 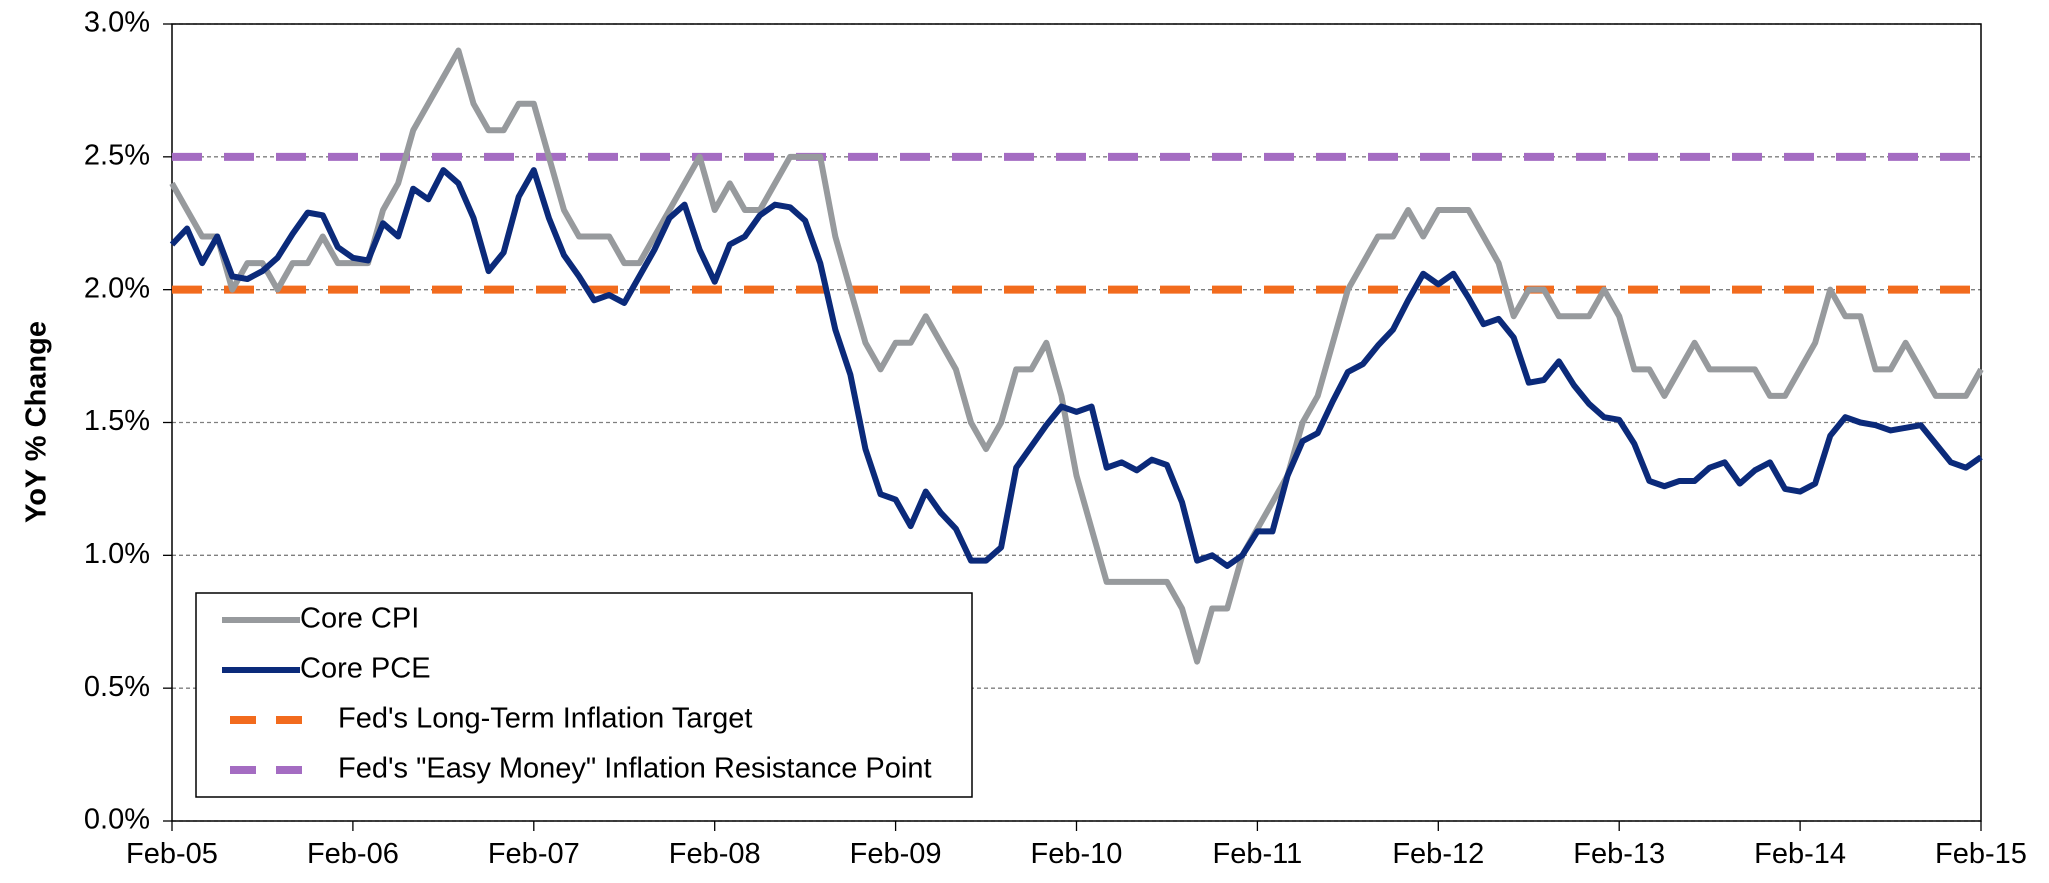 What do you see at coordinates (117, 687) in the screenshot?
I see `y-tick-label: 0.5%` at bounding box center [117, 687].